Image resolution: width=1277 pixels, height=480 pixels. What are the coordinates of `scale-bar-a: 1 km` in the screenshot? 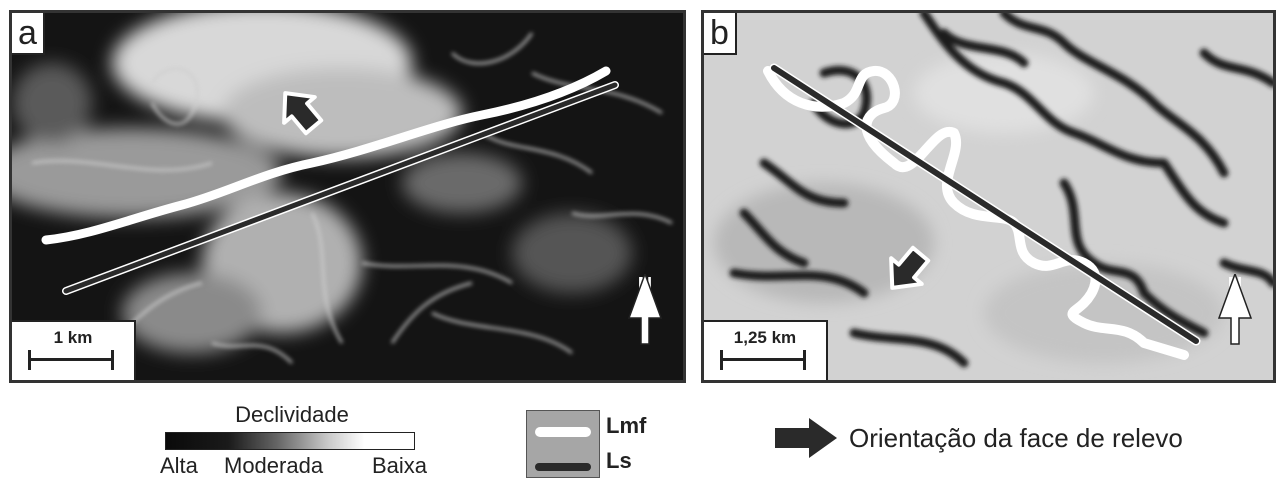 It's located at (74, 350).